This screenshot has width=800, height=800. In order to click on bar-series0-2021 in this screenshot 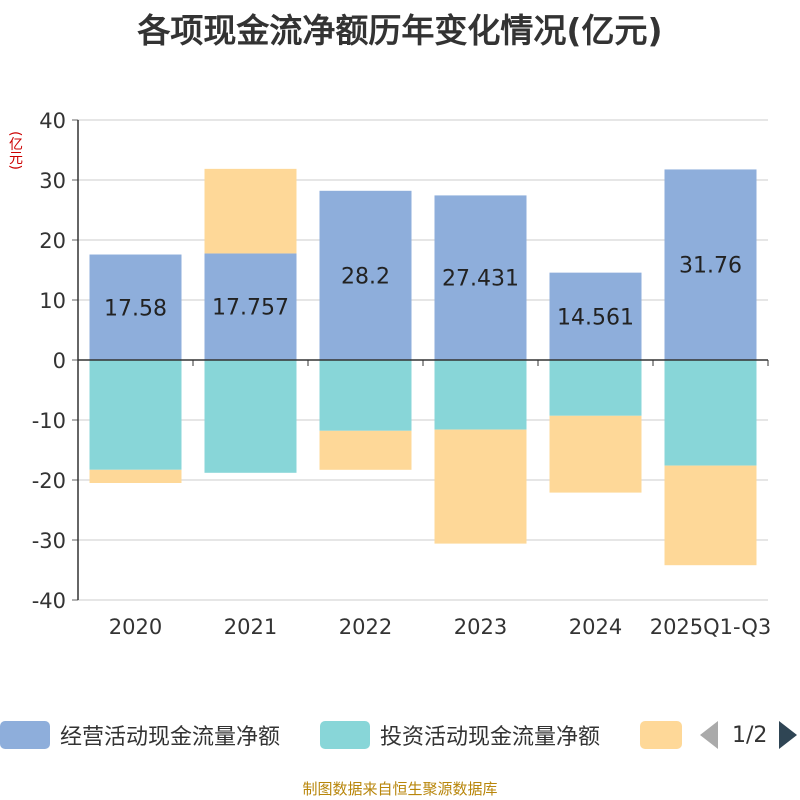, I will do `click(250, 306)`.